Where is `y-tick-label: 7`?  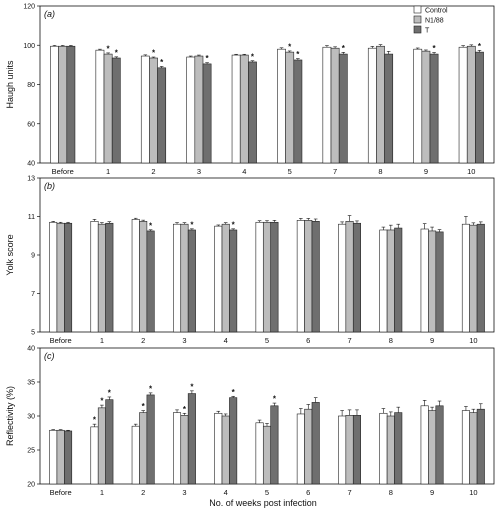 y-tick-label: 7 is located at coordinates (33, 294).